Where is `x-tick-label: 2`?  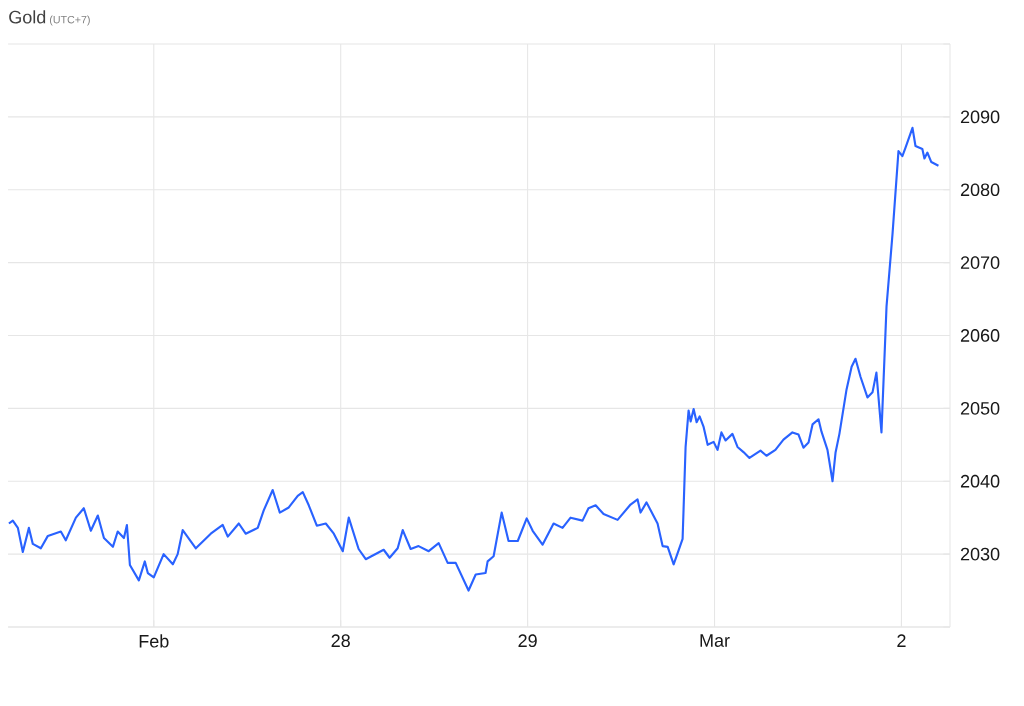
x-tick-label: 2 is located at coordinates (901, 640).